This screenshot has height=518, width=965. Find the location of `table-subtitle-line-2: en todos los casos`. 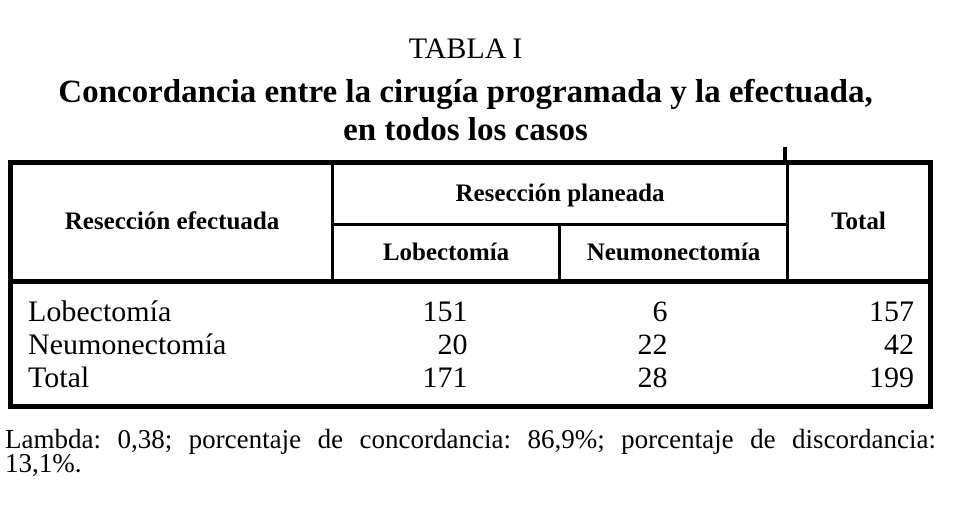

table-subtitle-line-2: en todos los casos is located at coordinates (465, 130).